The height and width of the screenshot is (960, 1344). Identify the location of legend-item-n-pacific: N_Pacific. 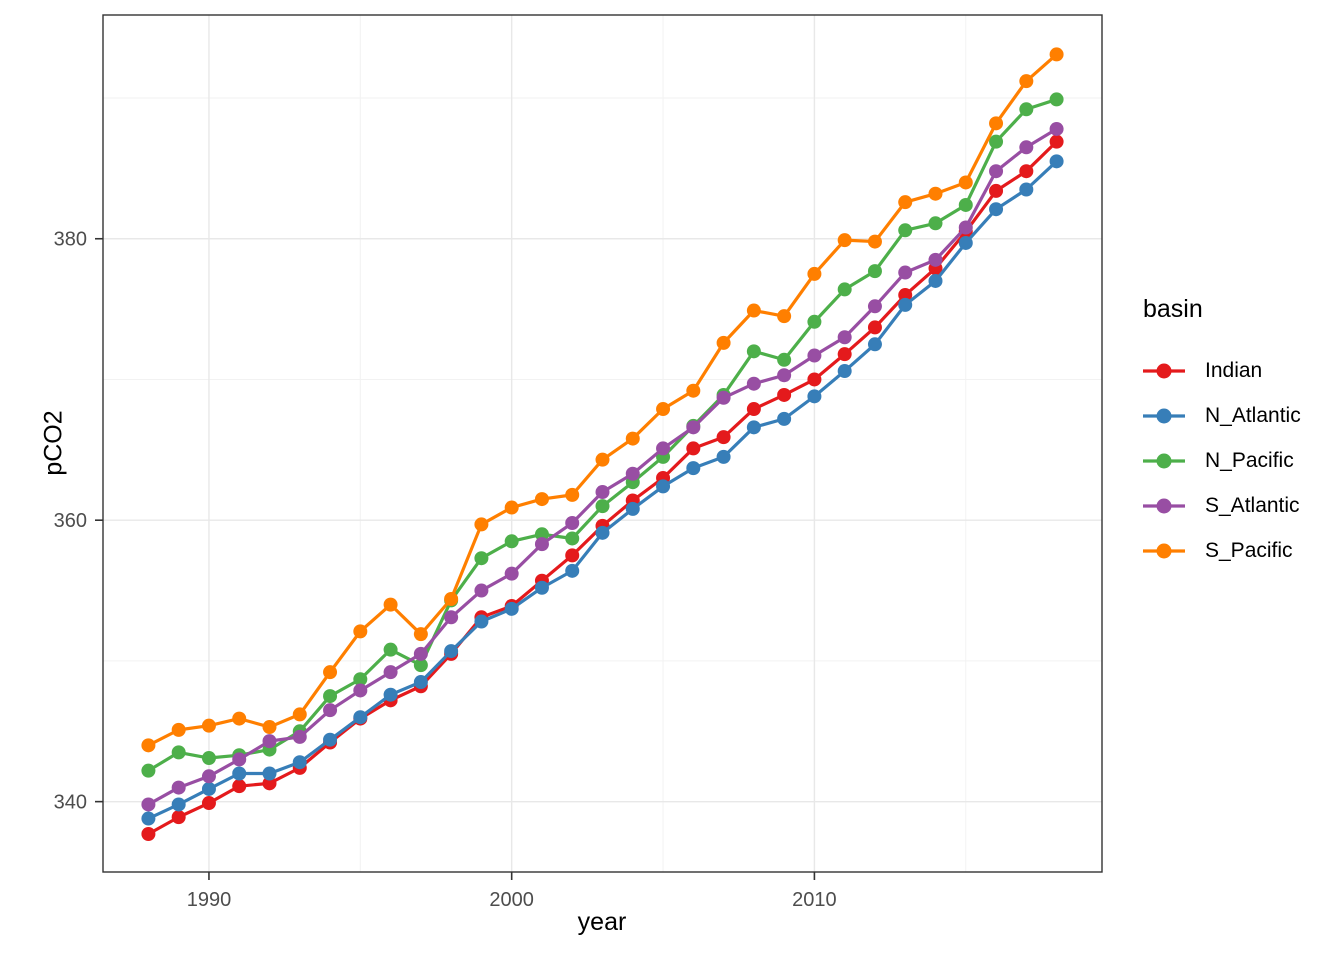
(1243, 460).